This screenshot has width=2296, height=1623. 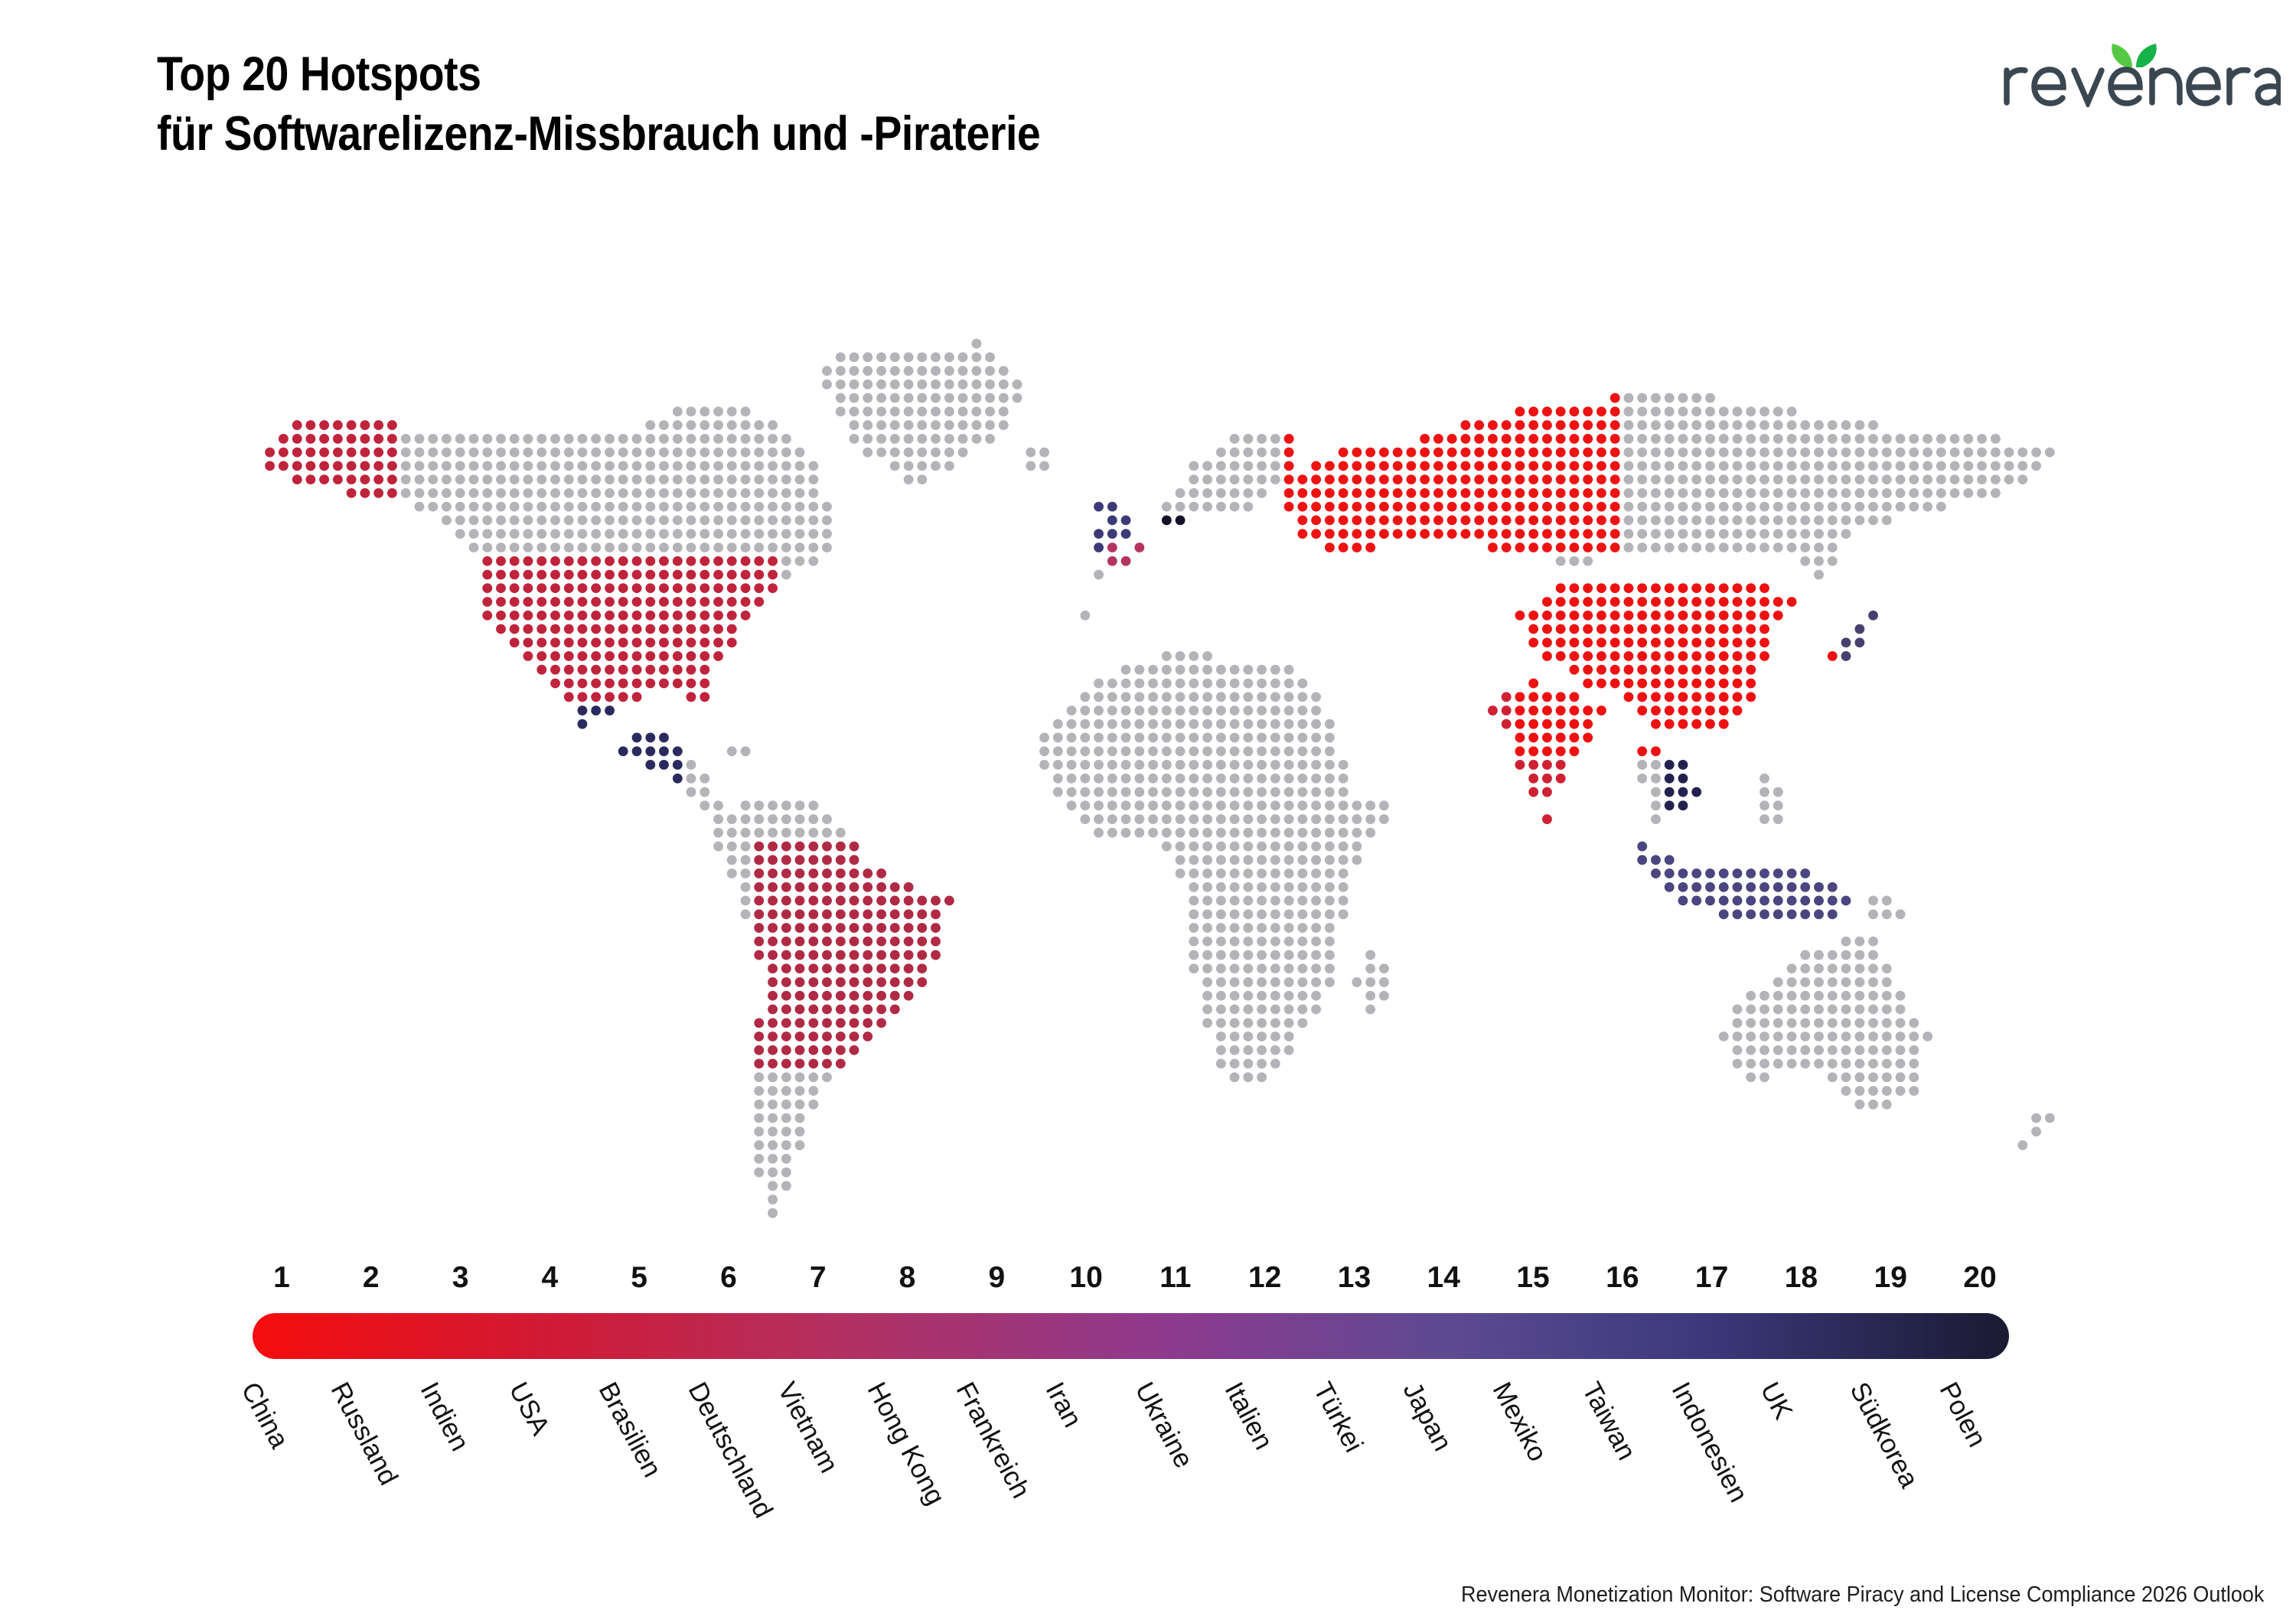 What do you see at coordinates (1428, 1416) in the screenshot?
I see `legend-label-japan: Japan` at bounding box center [1428, 1416].